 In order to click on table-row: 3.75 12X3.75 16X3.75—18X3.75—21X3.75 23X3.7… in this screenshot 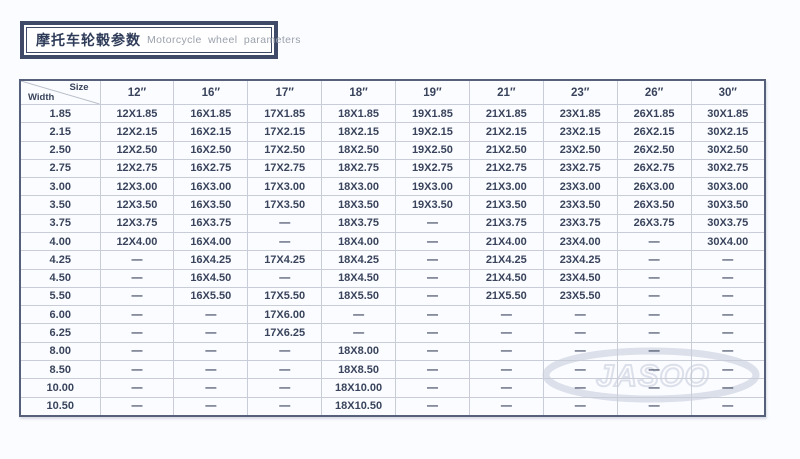, I will do `click(392, 223)`.